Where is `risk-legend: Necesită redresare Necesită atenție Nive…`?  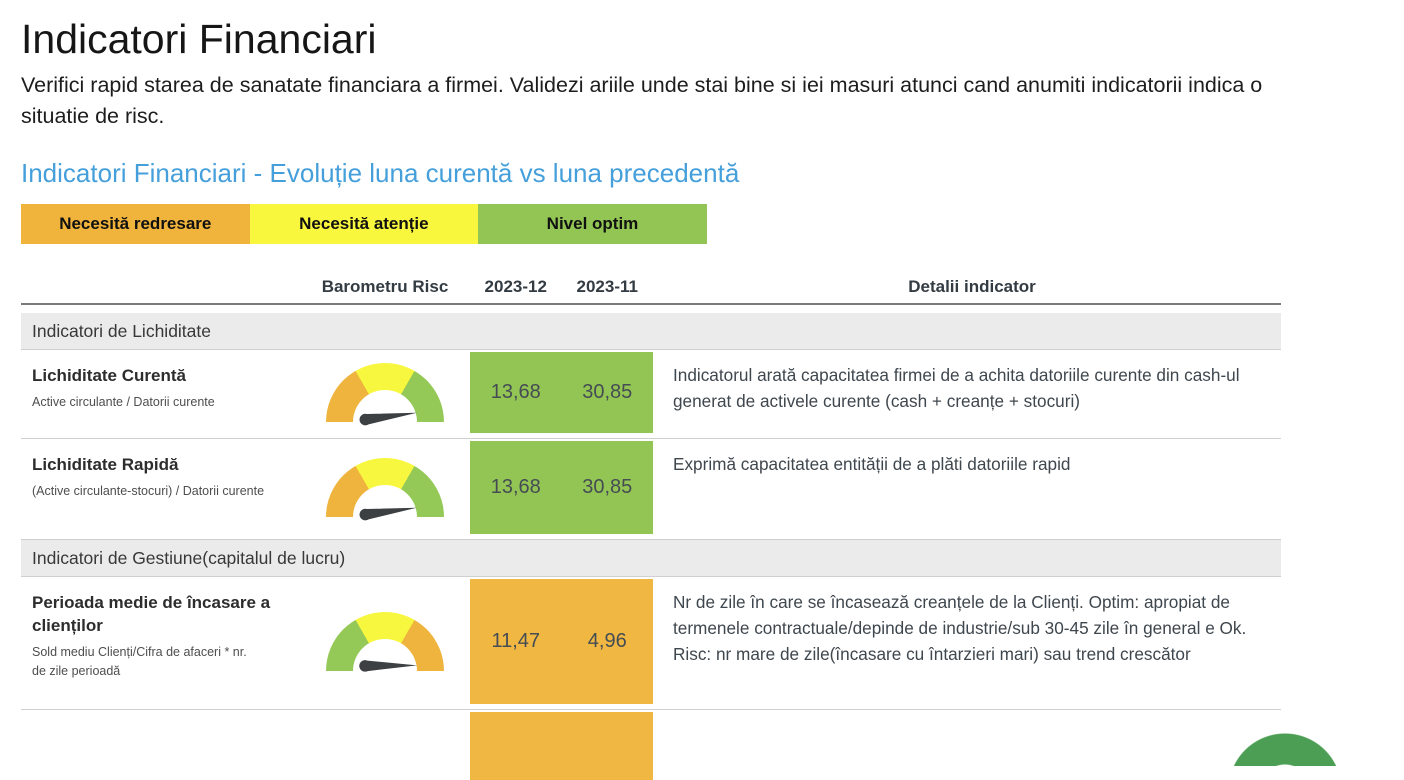
risk-legend: Necesită redresare Necesită atenție Nive… is located at coordinates (364, 224).